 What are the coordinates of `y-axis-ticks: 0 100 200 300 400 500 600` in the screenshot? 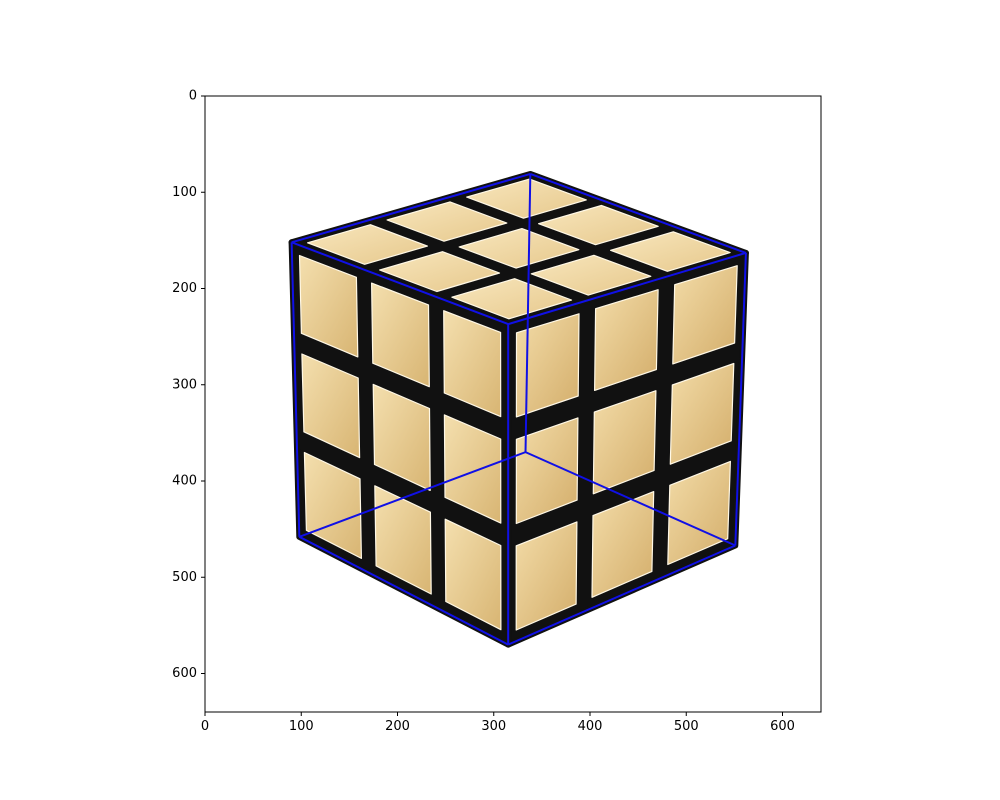 It's located at (188, 385).